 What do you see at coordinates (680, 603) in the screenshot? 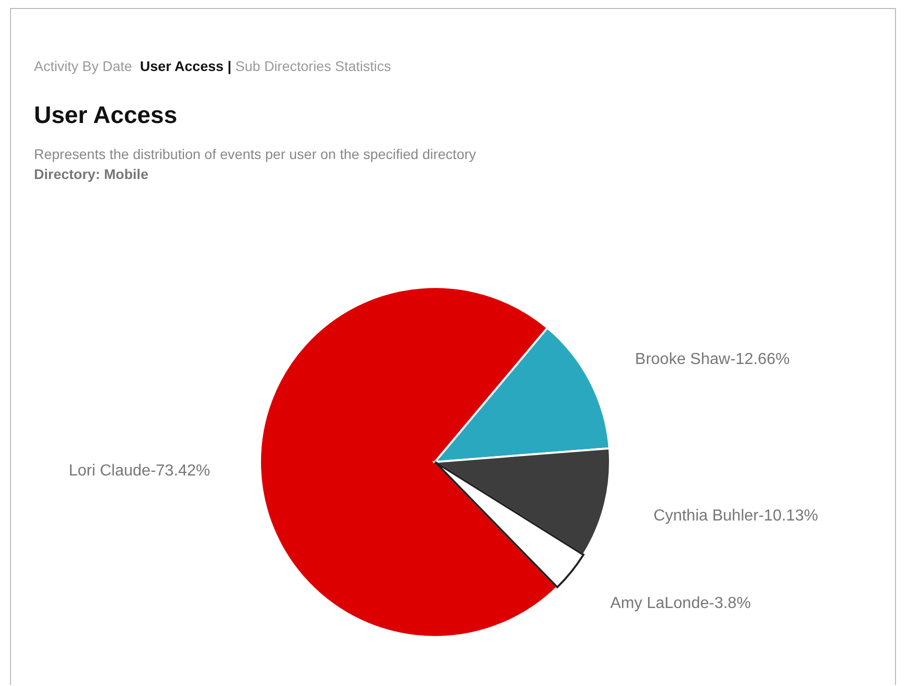
I see `slice-label: Amy LaLonde-3.8%` at bounding box center [680, 603].